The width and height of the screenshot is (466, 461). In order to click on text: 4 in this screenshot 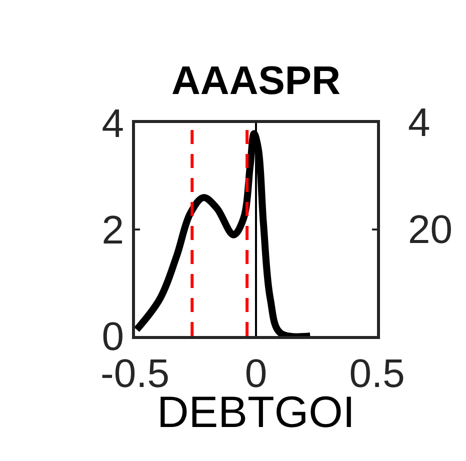, I will do `click(419, 123)`.